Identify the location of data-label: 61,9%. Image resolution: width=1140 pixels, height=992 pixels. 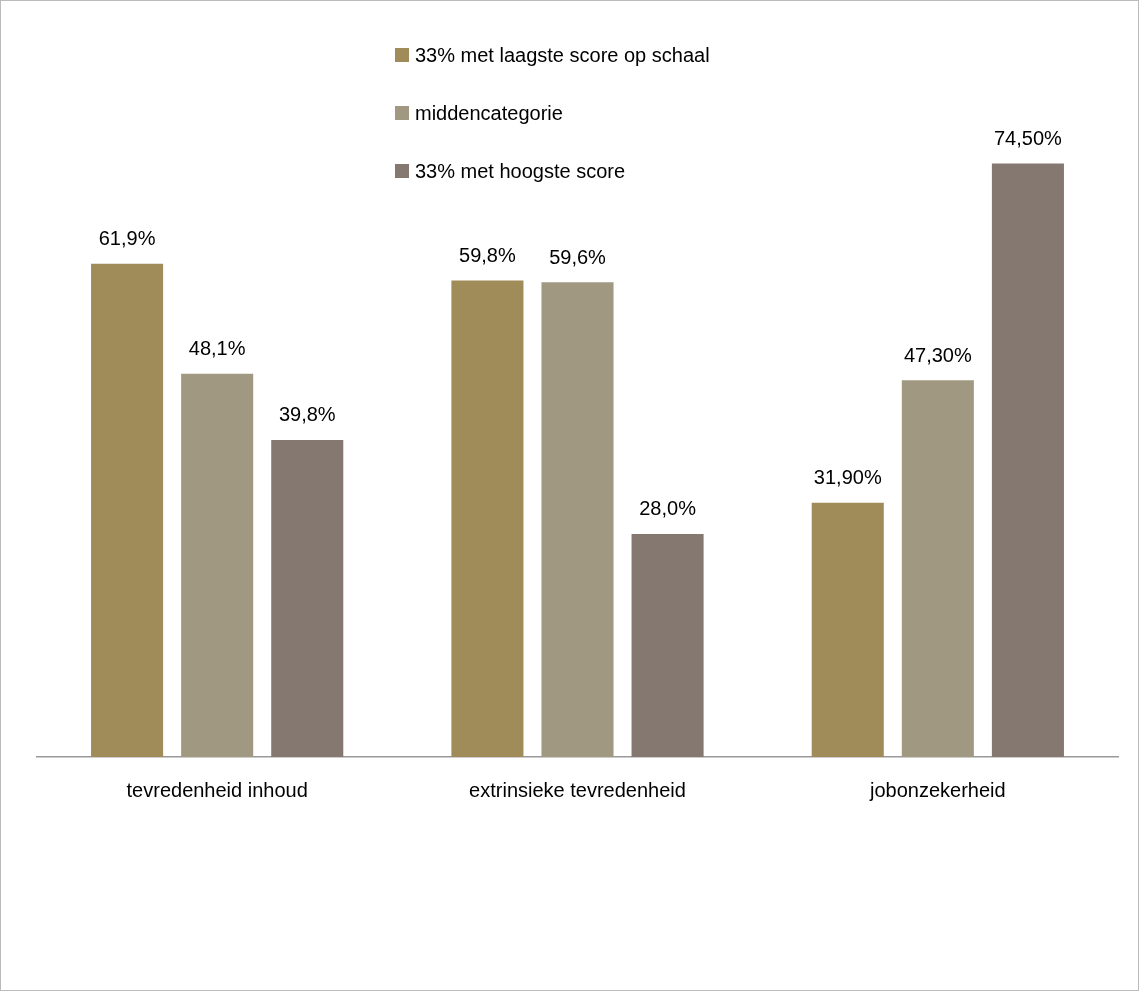
(127, 238).